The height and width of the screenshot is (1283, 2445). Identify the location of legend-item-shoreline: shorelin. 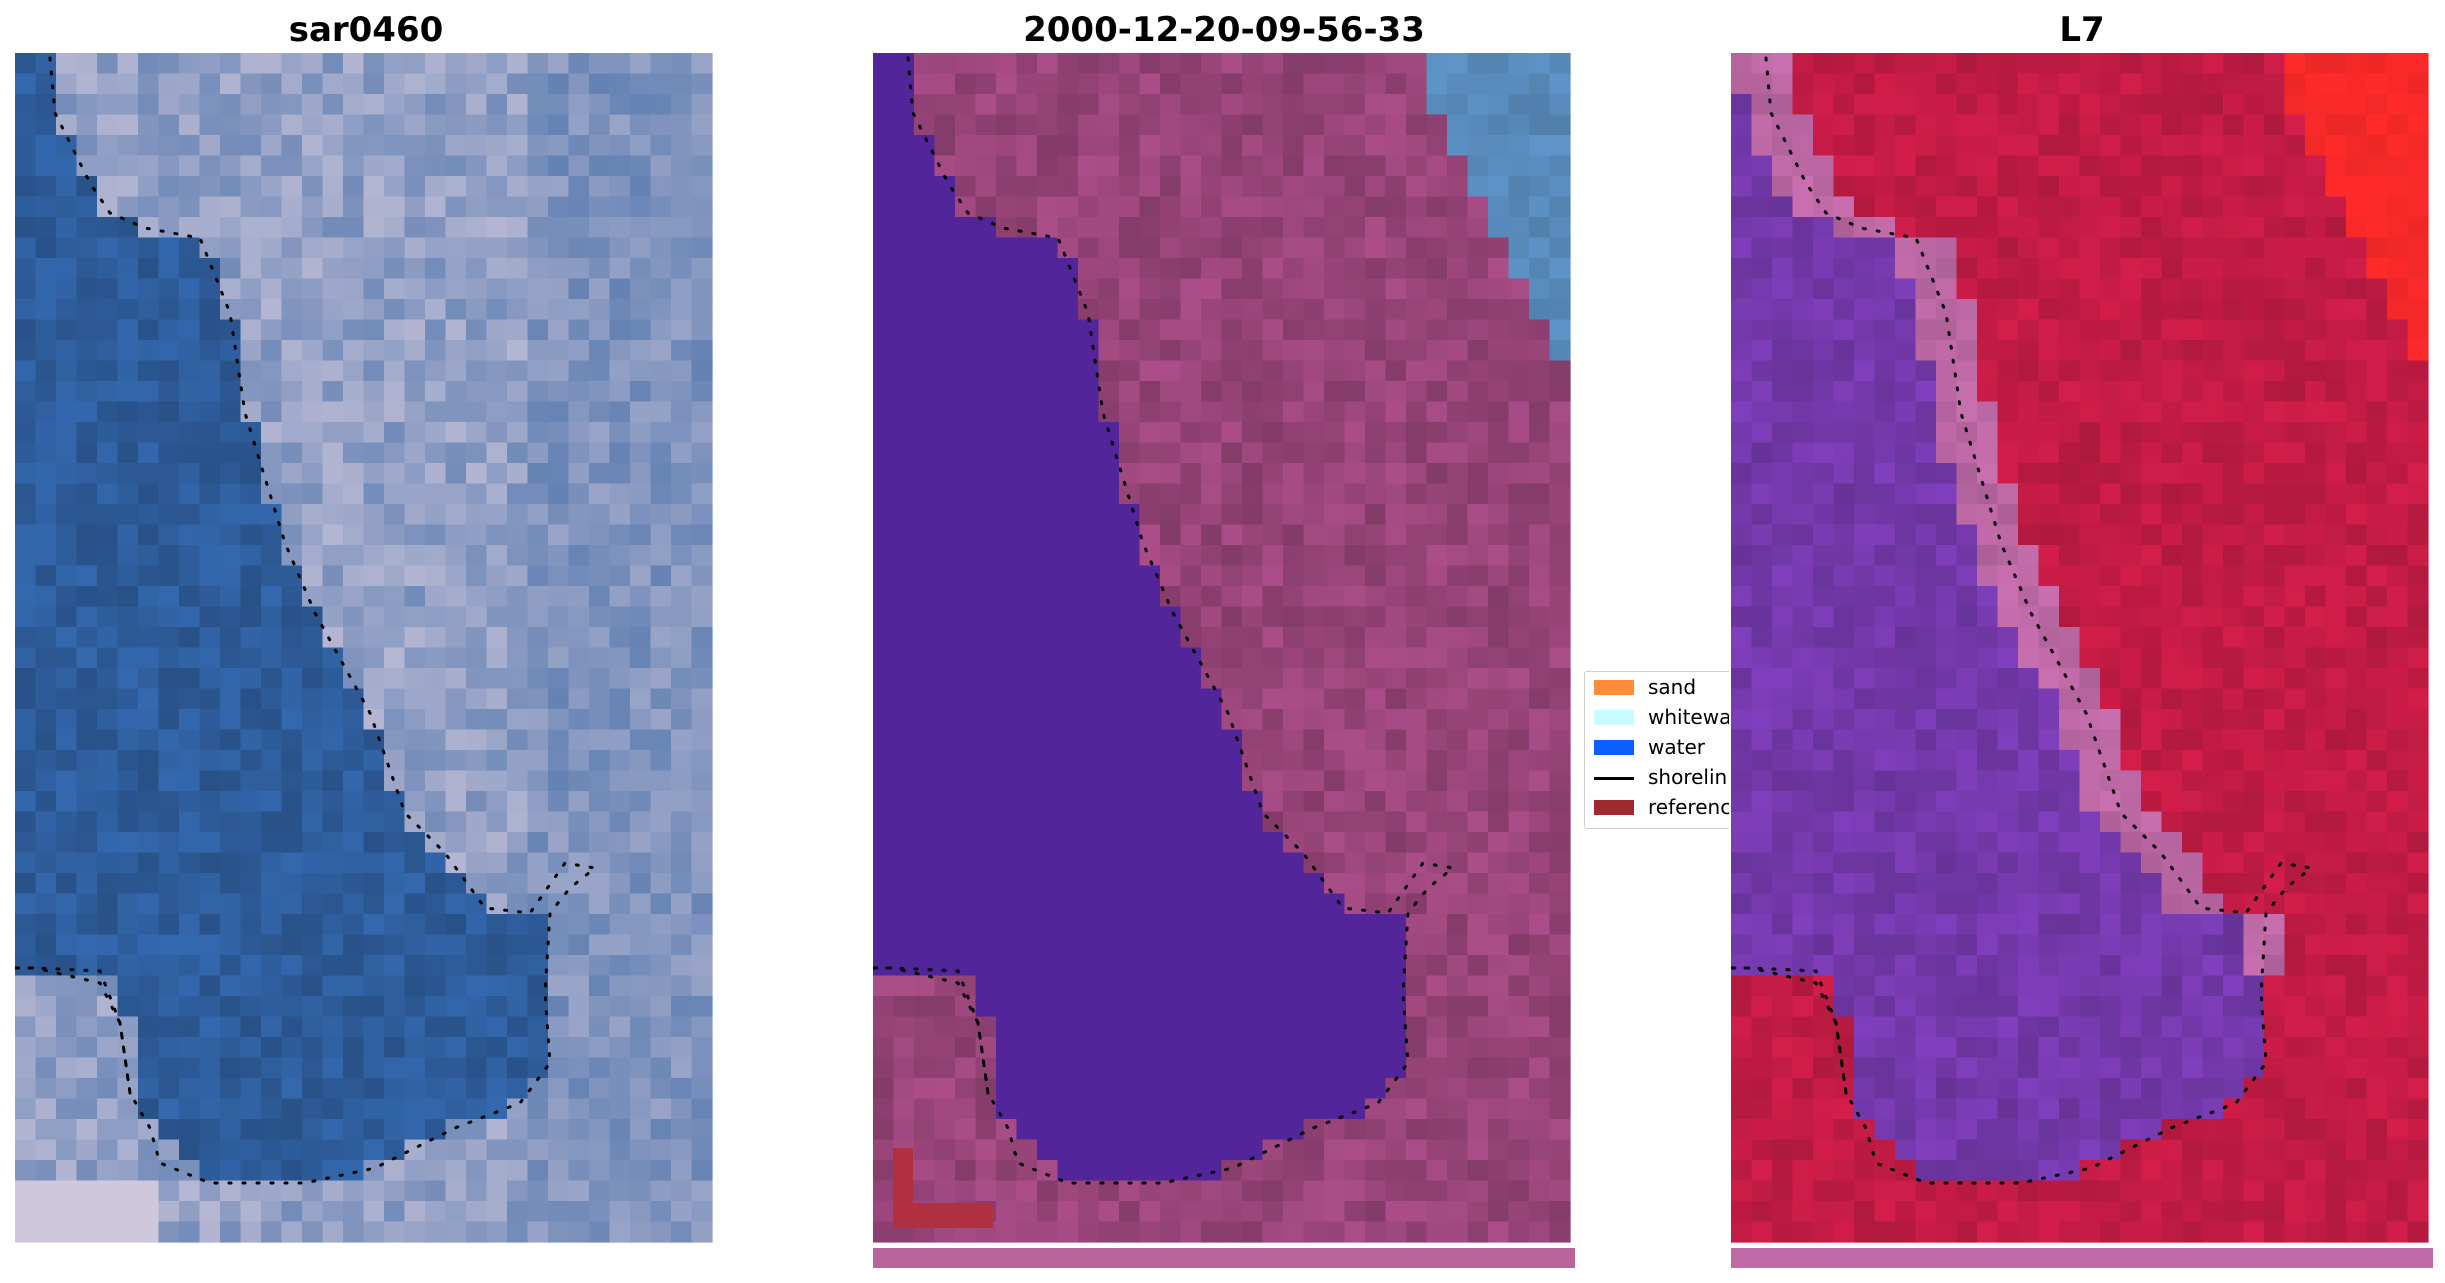
(1660, 777).